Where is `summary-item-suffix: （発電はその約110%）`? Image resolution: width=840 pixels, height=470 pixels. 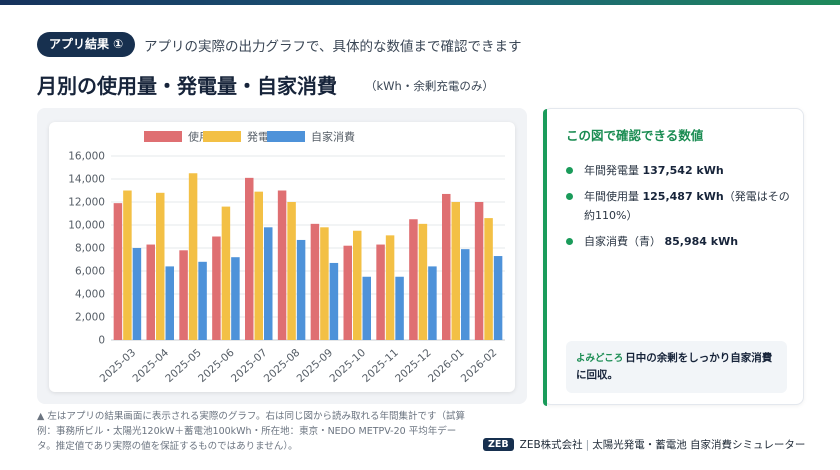 summary-item-suffix: （発電はその約110%） is located at coordinates (687, 206).